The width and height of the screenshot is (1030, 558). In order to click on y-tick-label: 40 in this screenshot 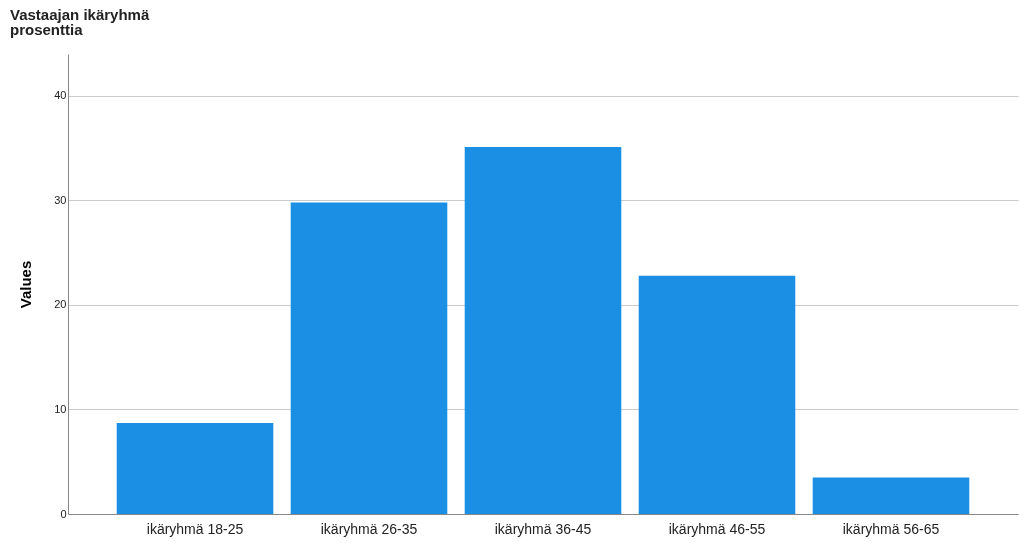, I will do `click(60, 95)`.